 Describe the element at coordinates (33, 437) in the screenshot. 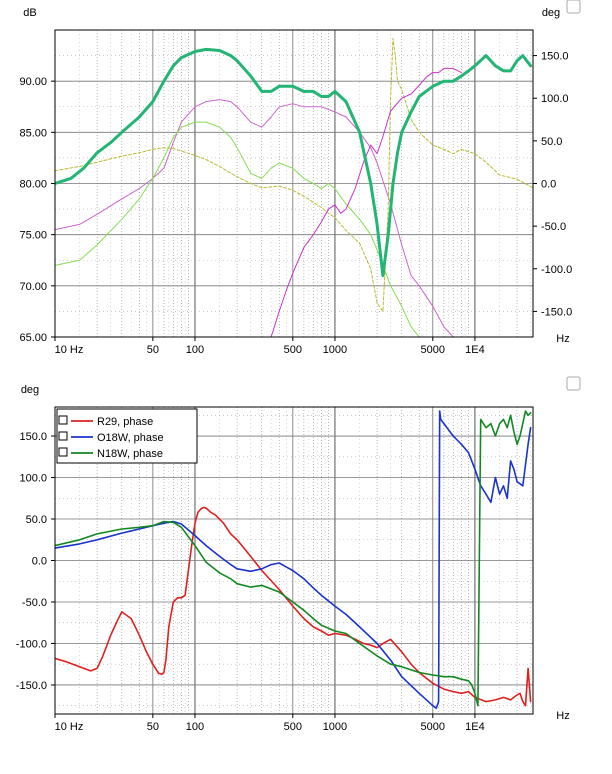

I see `y-tick-label: 150.0` at that location.